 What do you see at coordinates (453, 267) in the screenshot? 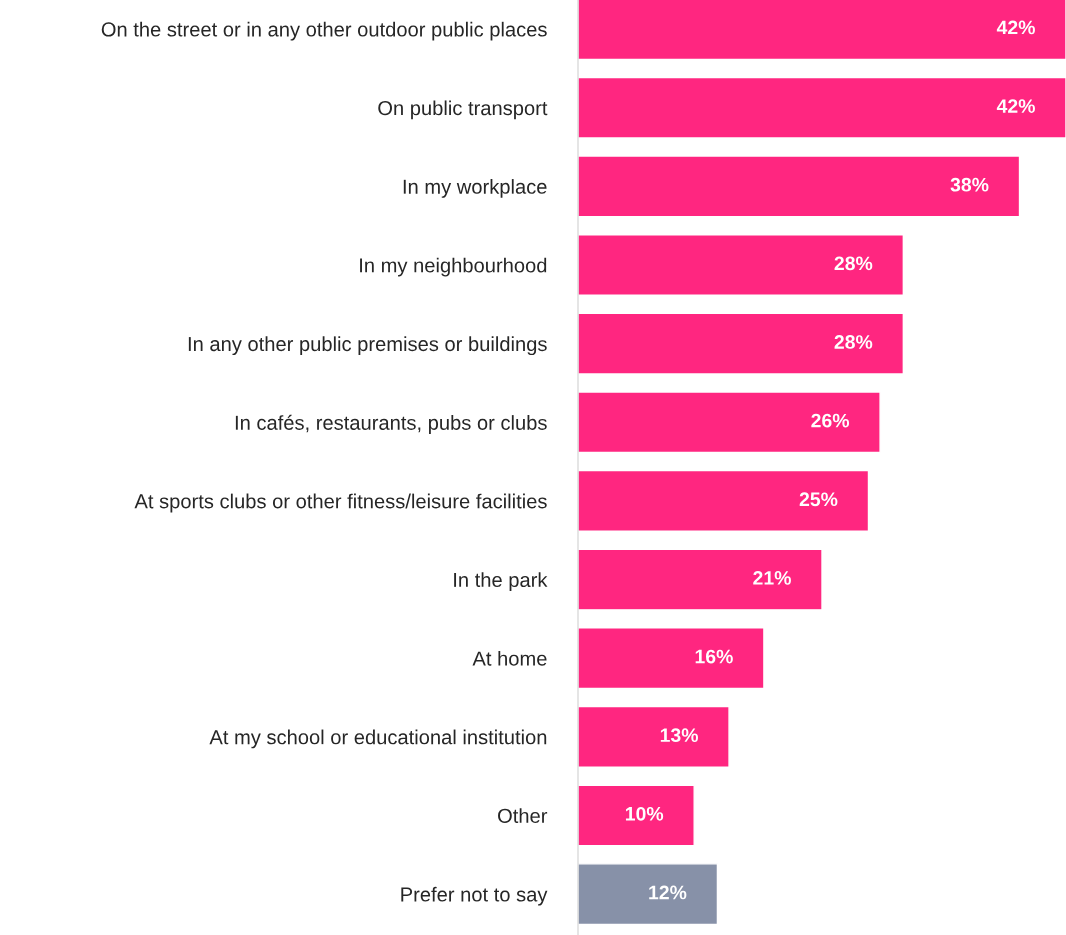
I see `y-tick-label: In my neighbourhood` at bounding box center [453, 267].